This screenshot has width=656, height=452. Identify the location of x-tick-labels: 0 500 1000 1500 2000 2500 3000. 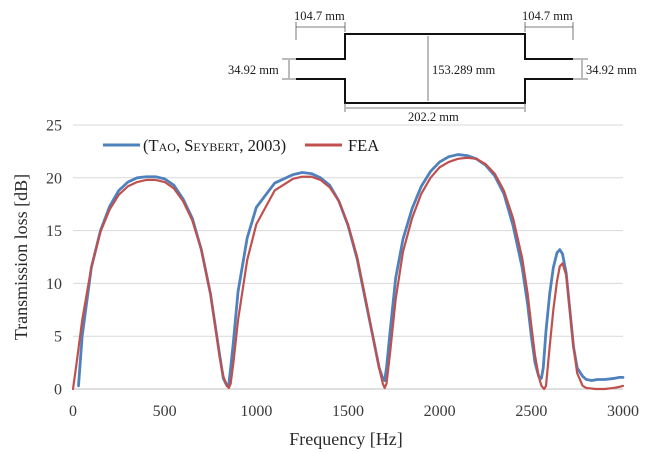
(354, 411).